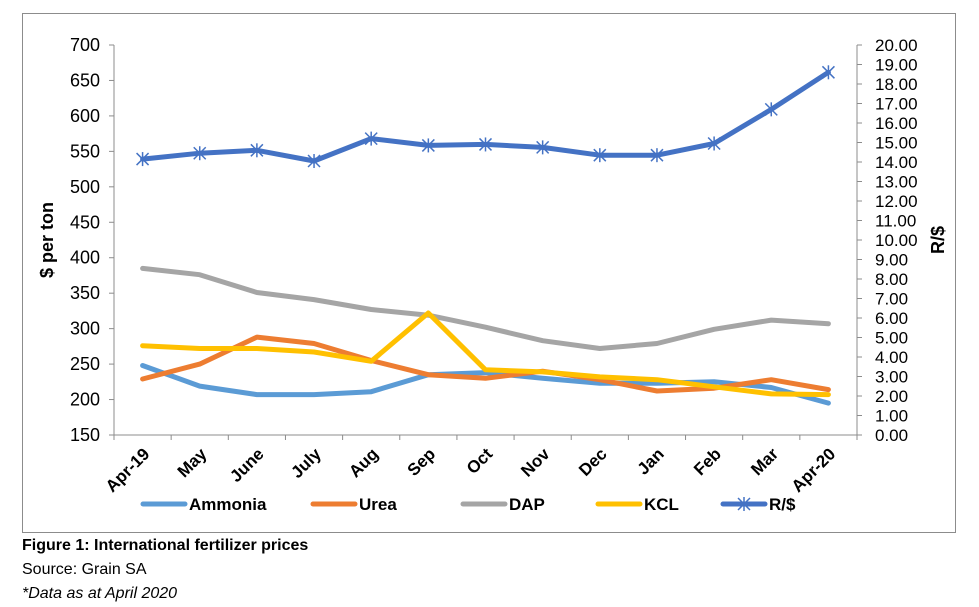  Describe the element at coordinates (85, 151) in the screenshot. I see `left-tick-label: 550` at that location.